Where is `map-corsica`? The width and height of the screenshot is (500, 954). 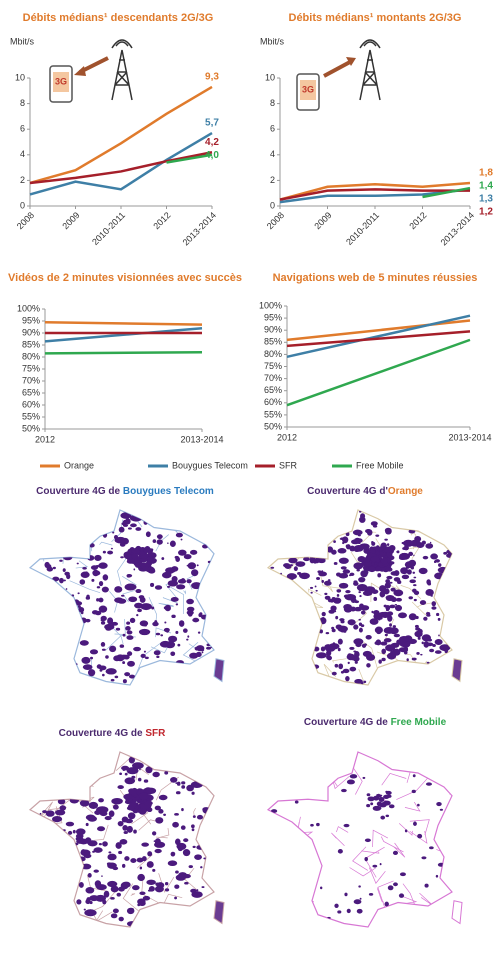 map-corsica is located at coordinates (457, 670).